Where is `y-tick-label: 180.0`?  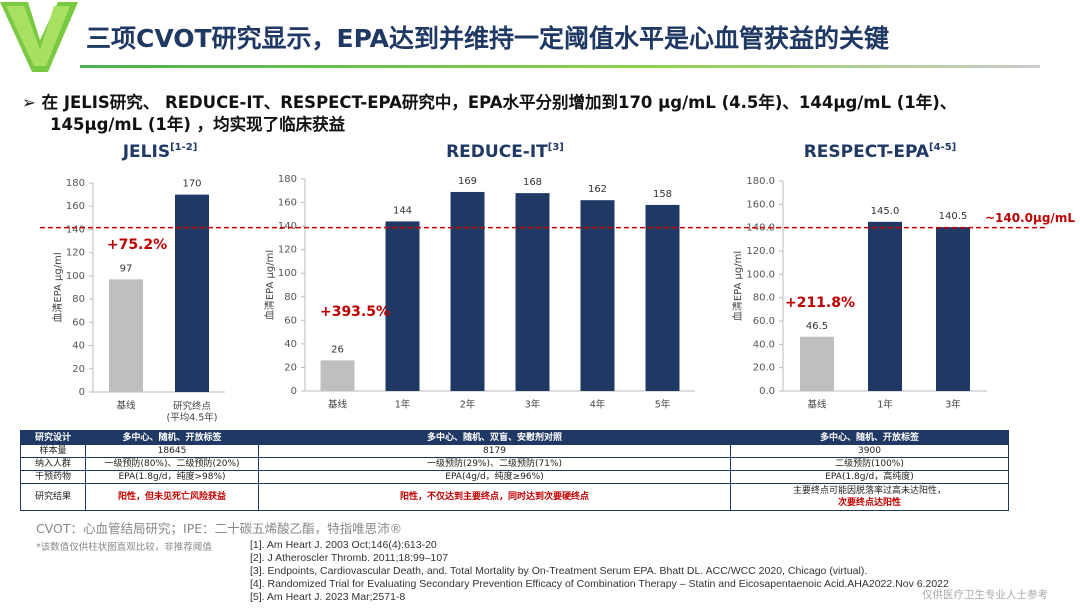 y-tick-label: 180.0 is located at coordinates (760, 181).